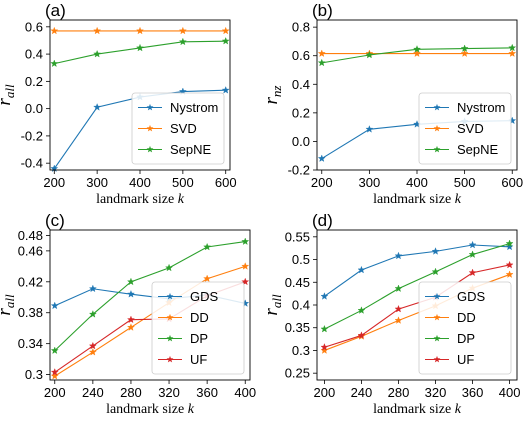 This screenshot has height=422, width=525. I want to click on y-tick-label: 0.35, so click(297, 327).